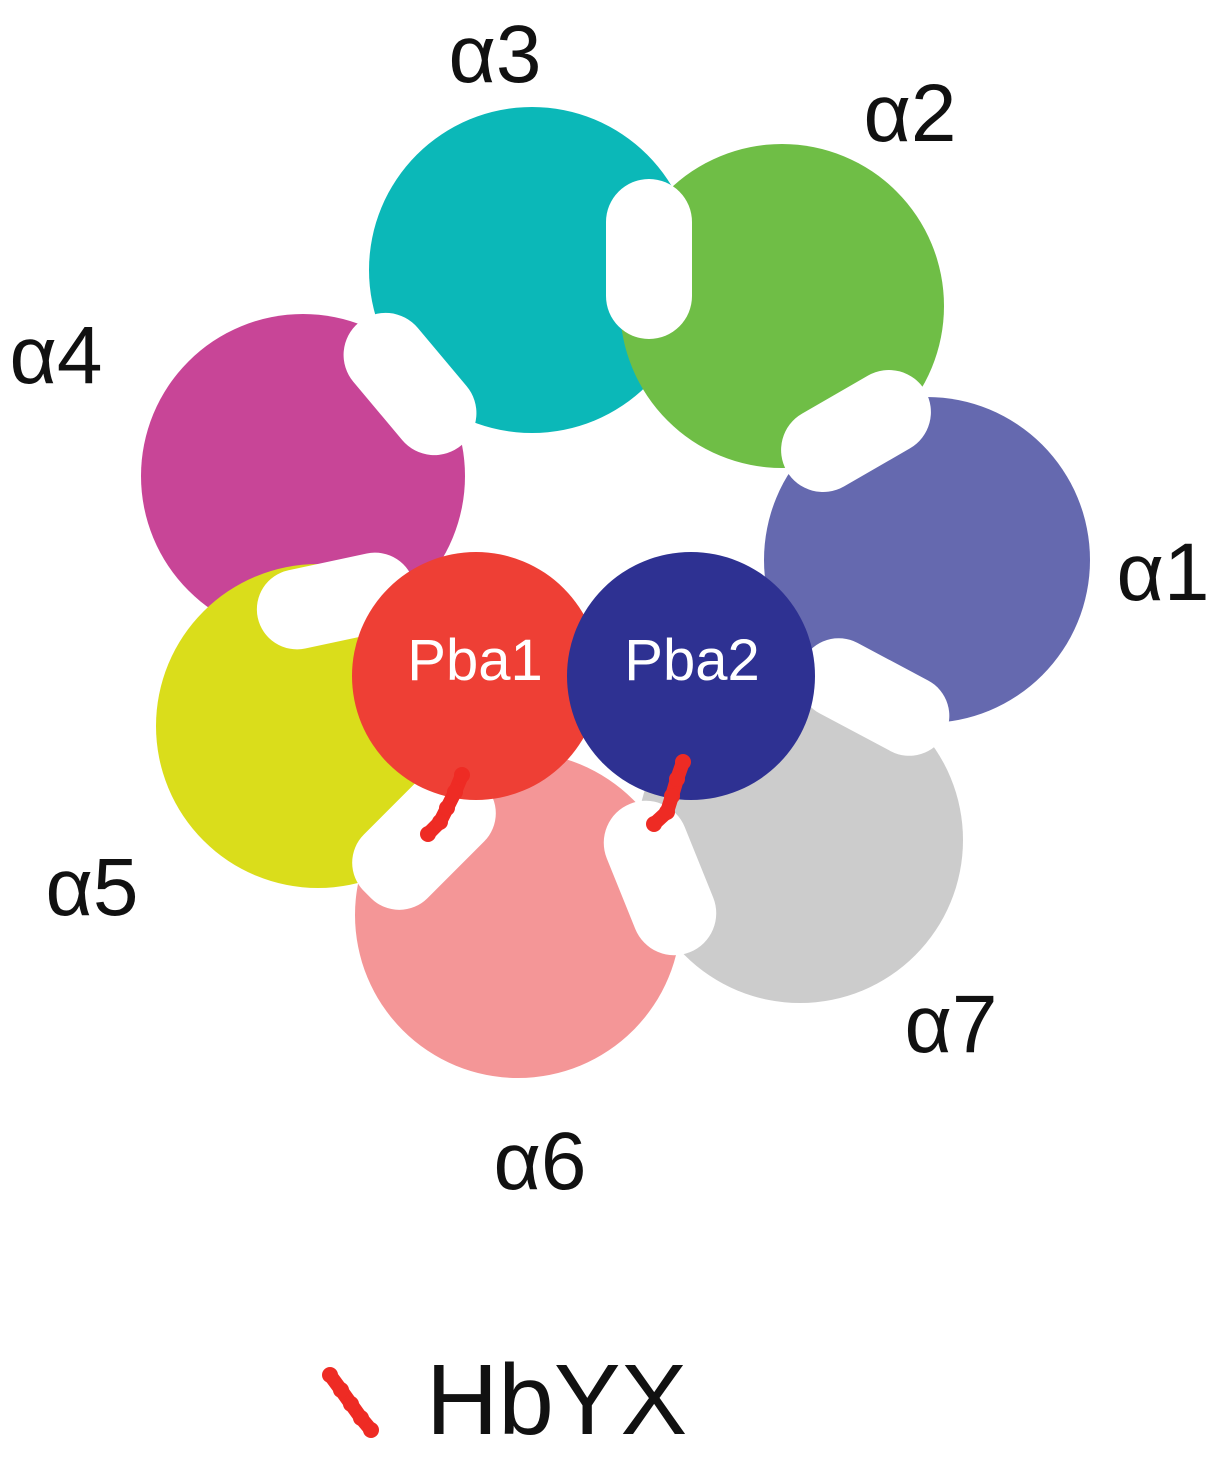  Describe the element at coordinates (91, 887) in the screenshot. I see `alpha5-label: α5` at that location.